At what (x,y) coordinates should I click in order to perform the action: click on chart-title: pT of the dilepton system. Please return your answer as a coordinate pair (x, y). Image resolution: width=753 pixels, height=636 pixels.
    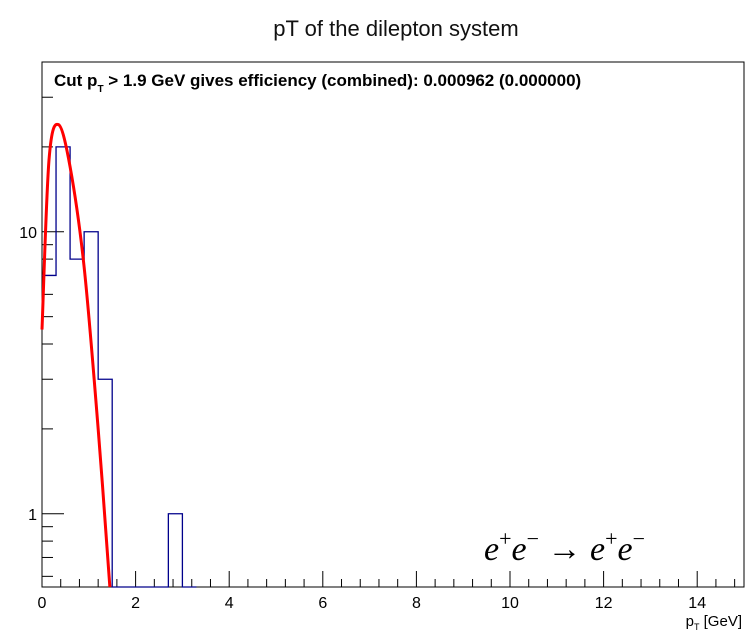
    Looking at the image, I should click on (395, 28).